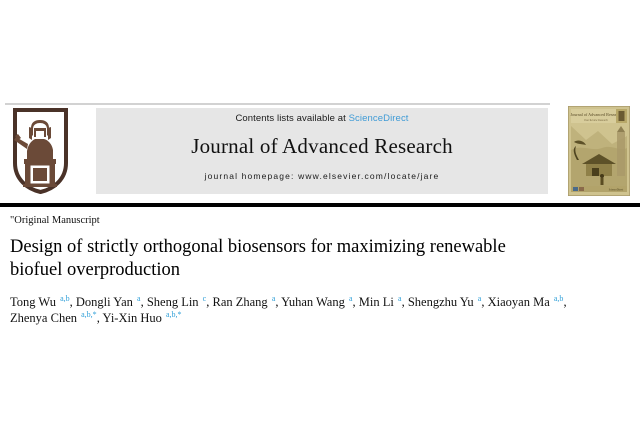  I want to click on author-entry: Xiaoyan Ma a,b, so click(525, 302).